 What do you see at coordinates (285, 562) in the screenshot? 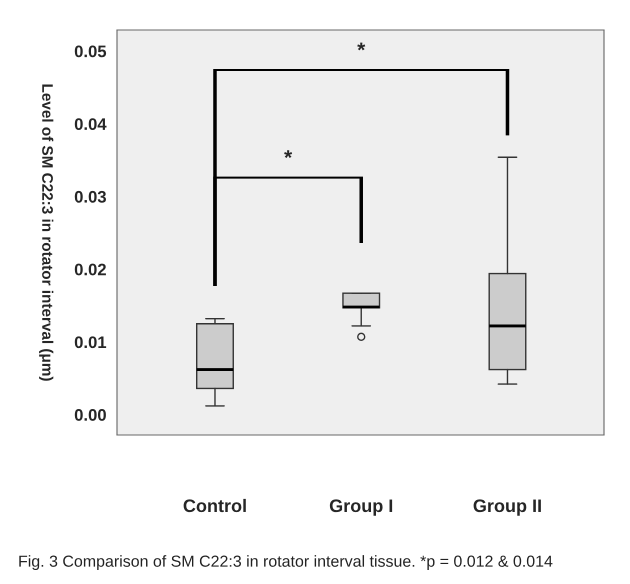
I see `caption: Fig. 3 Comparison of SM C22:3 in rotator interval tissue. *p = 0.012 & 0.014` at bounding box center [285, 562].